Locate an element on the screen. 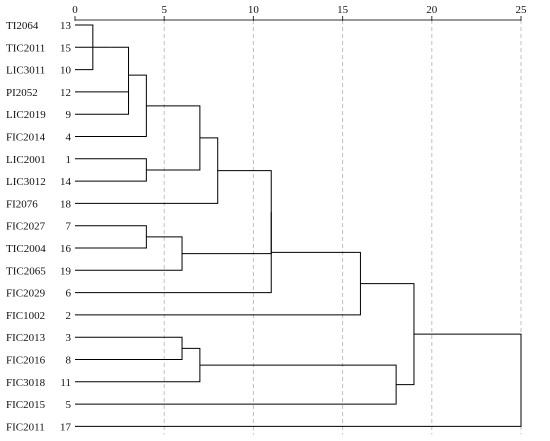 The image size is (550, 441). leaf-label: PI2052 is located at coordinates (22, 93).